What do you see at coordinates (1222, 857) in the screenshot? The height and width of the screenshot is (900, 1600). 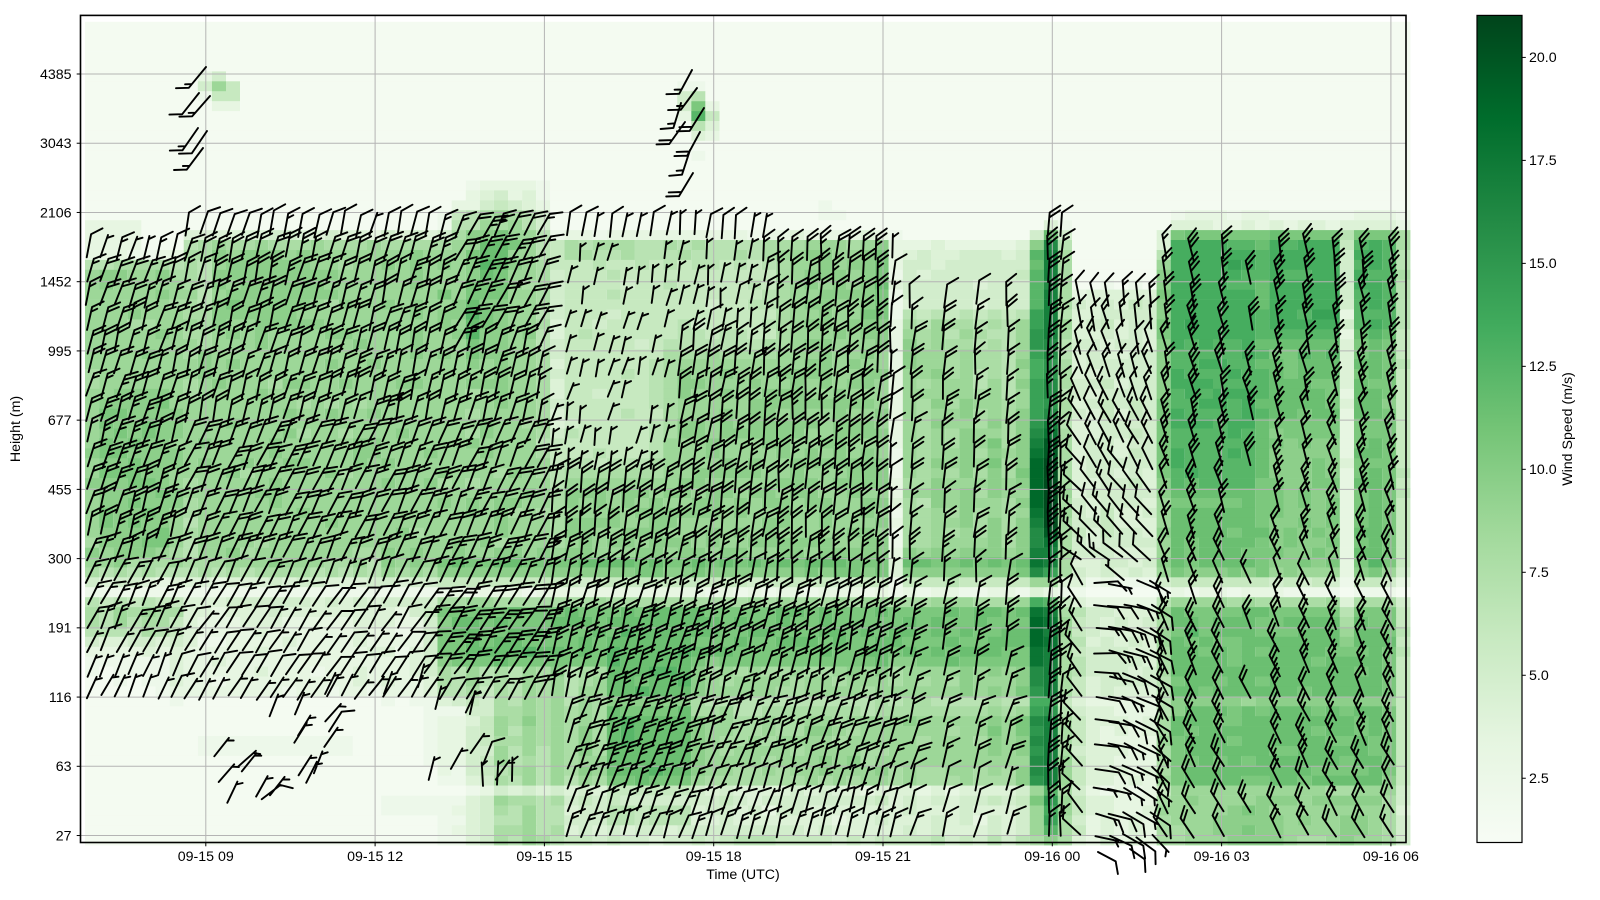 I see `svg-text: 09-16 03` at bounding box center [1222, 857].